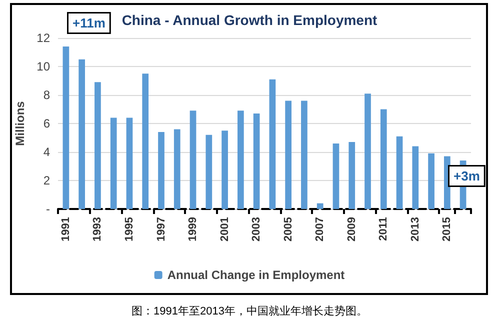  Describe the element at coordinates (129, 229) in the screenshot. I see `x-tick-label: 1995` at that location.